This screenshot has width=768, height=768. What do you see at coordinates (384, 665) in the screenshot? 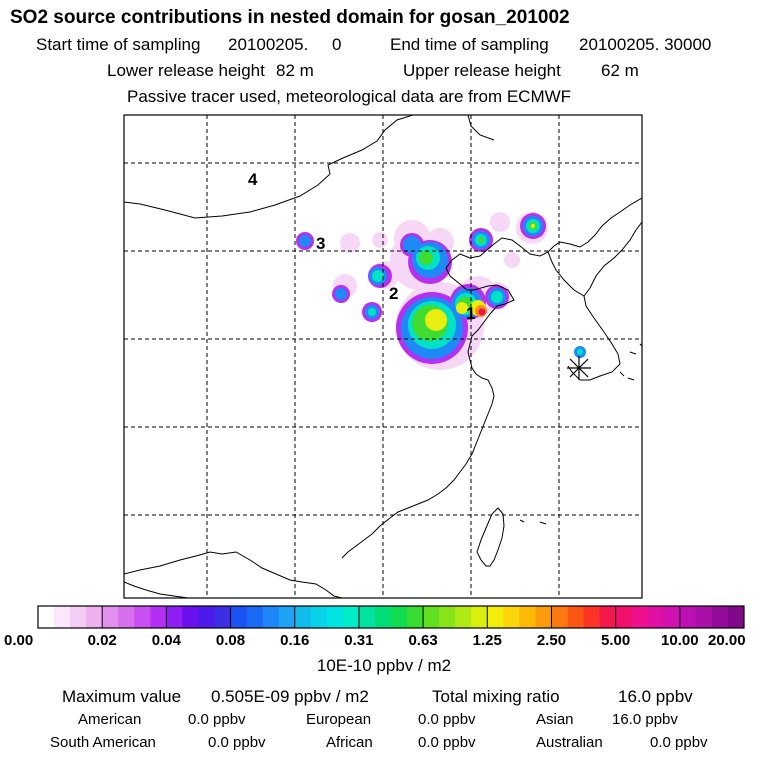
I see `units-label: 10E-10 ppbv / m2` at bounding box center [384, 665].